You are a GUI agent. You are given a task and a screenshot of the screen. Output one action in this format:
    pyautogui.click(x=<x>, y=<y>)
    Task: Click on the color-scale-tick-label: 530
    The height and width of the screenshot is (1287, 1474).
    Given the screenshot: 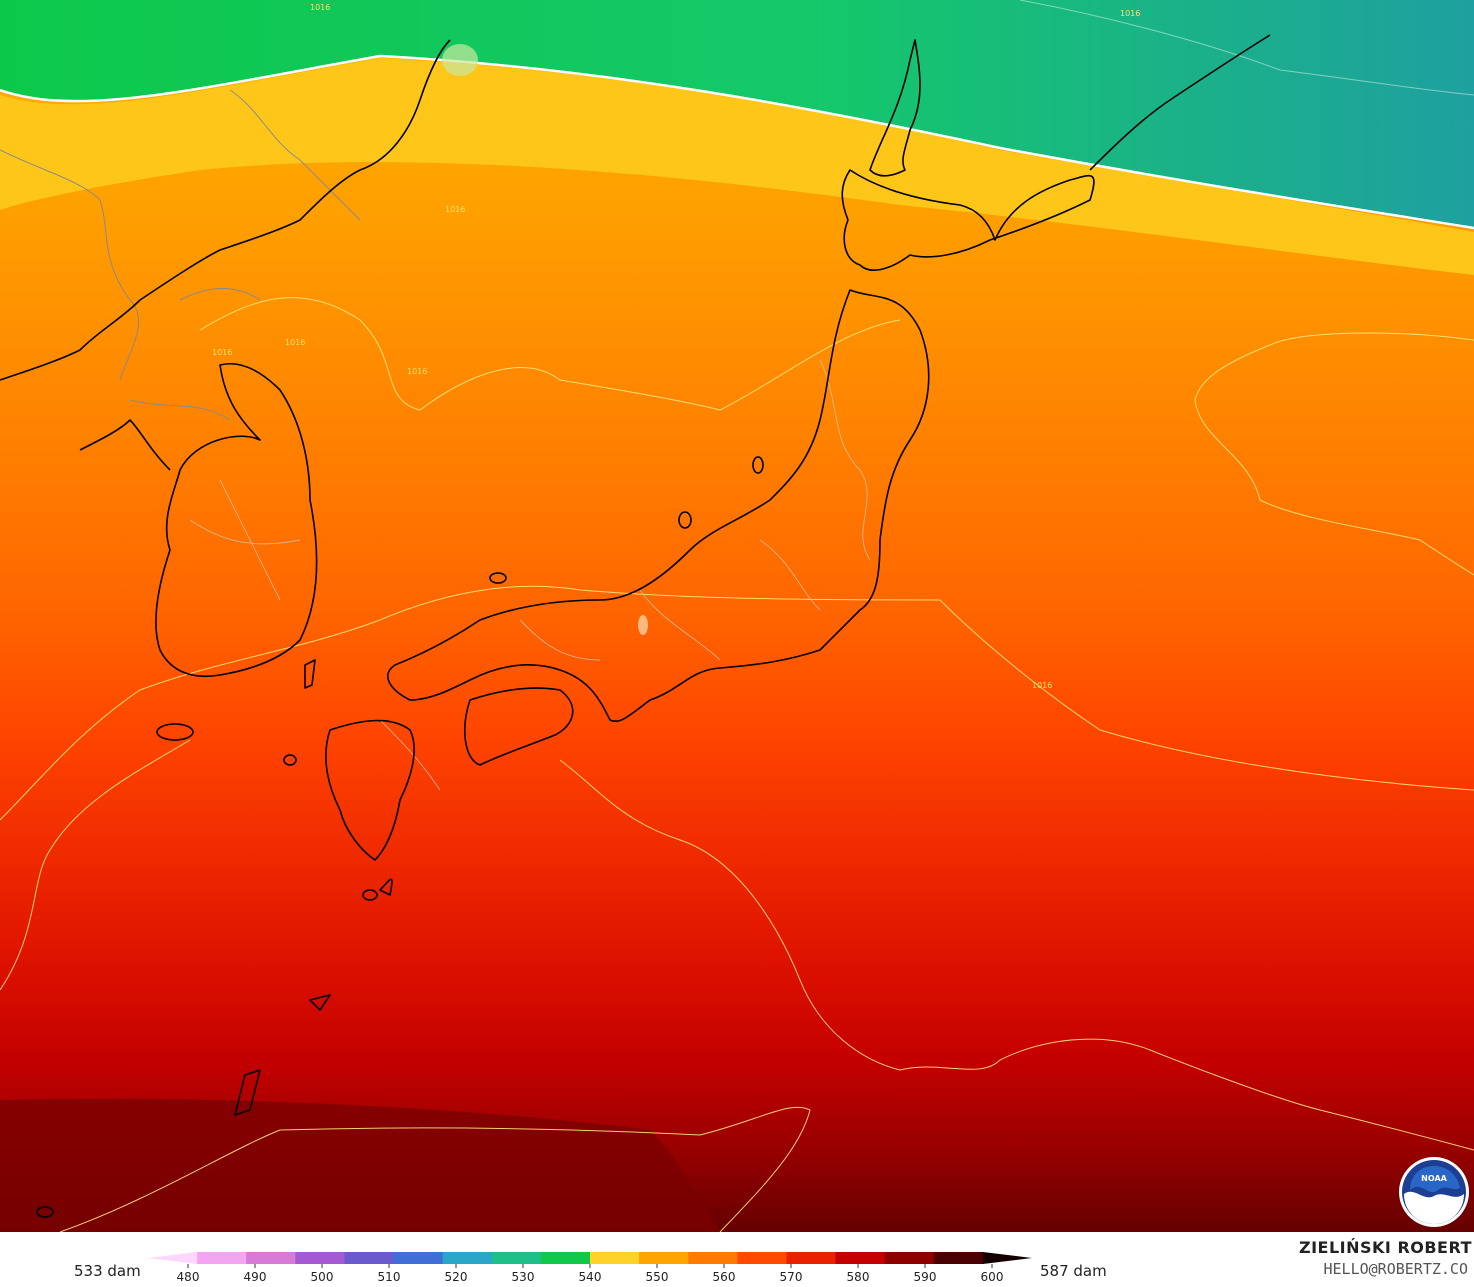 What is the action you would take?
    pyautogui.click(x=523, y=1277)
    